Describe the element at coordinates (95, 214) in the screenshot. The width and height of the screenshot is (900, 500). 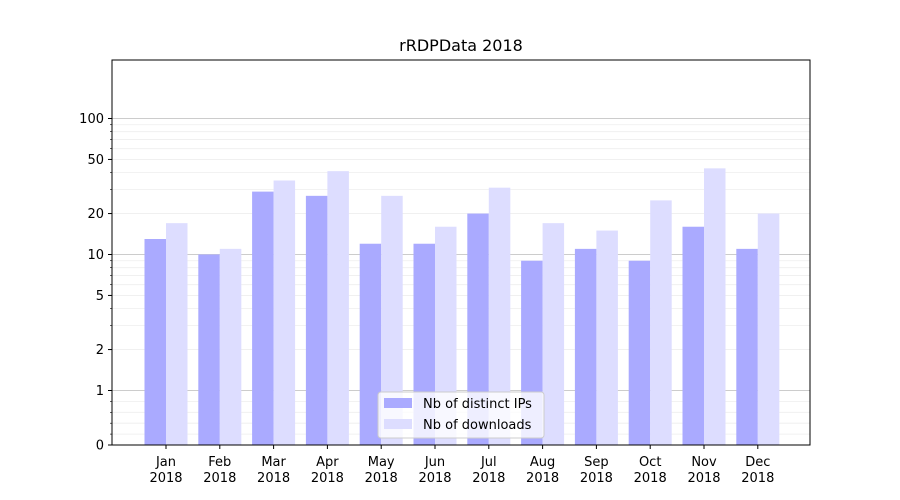
I see `y-tick-label: 20` at that location.